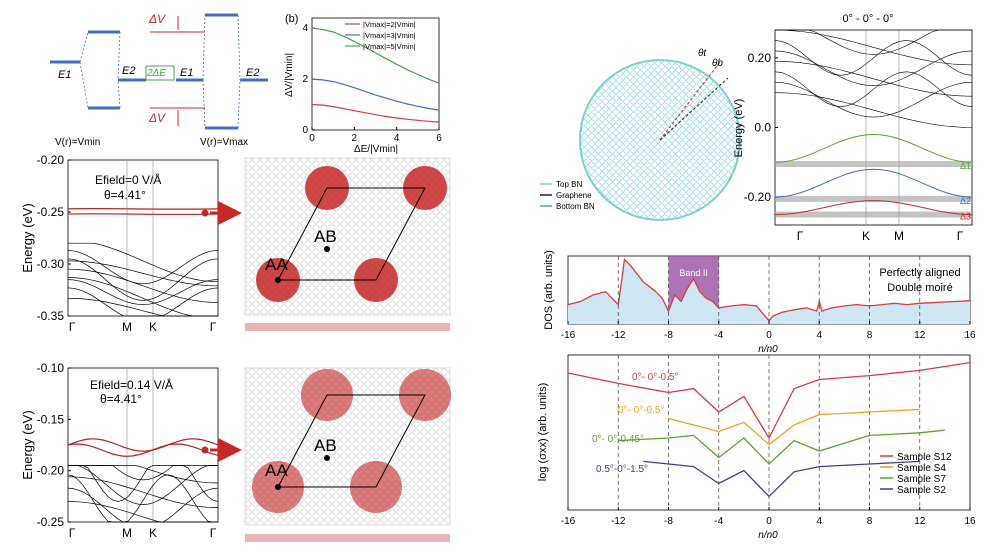  I want to click on bandTop-ytick-label-1: -0.30, so click(51, 264).